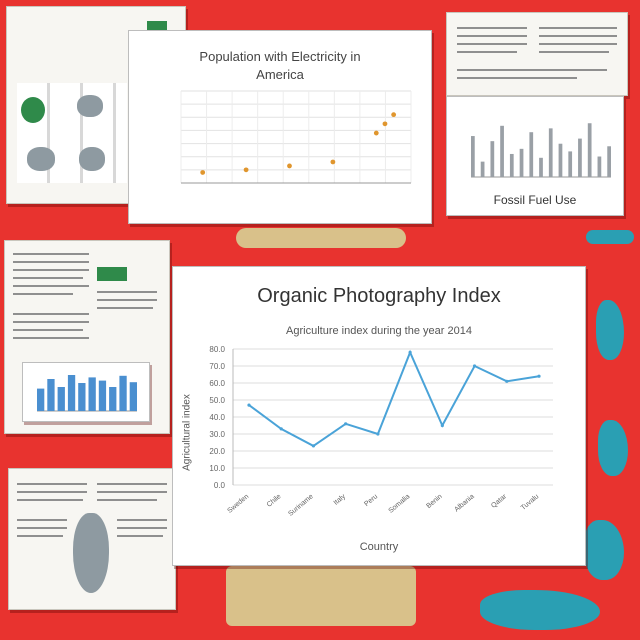 The height and width of the screenshot is (640, 640). Describe the element at coordinates (220, 485) in the screenshot. I see `y-tick-label-0: 0.0` at that location.